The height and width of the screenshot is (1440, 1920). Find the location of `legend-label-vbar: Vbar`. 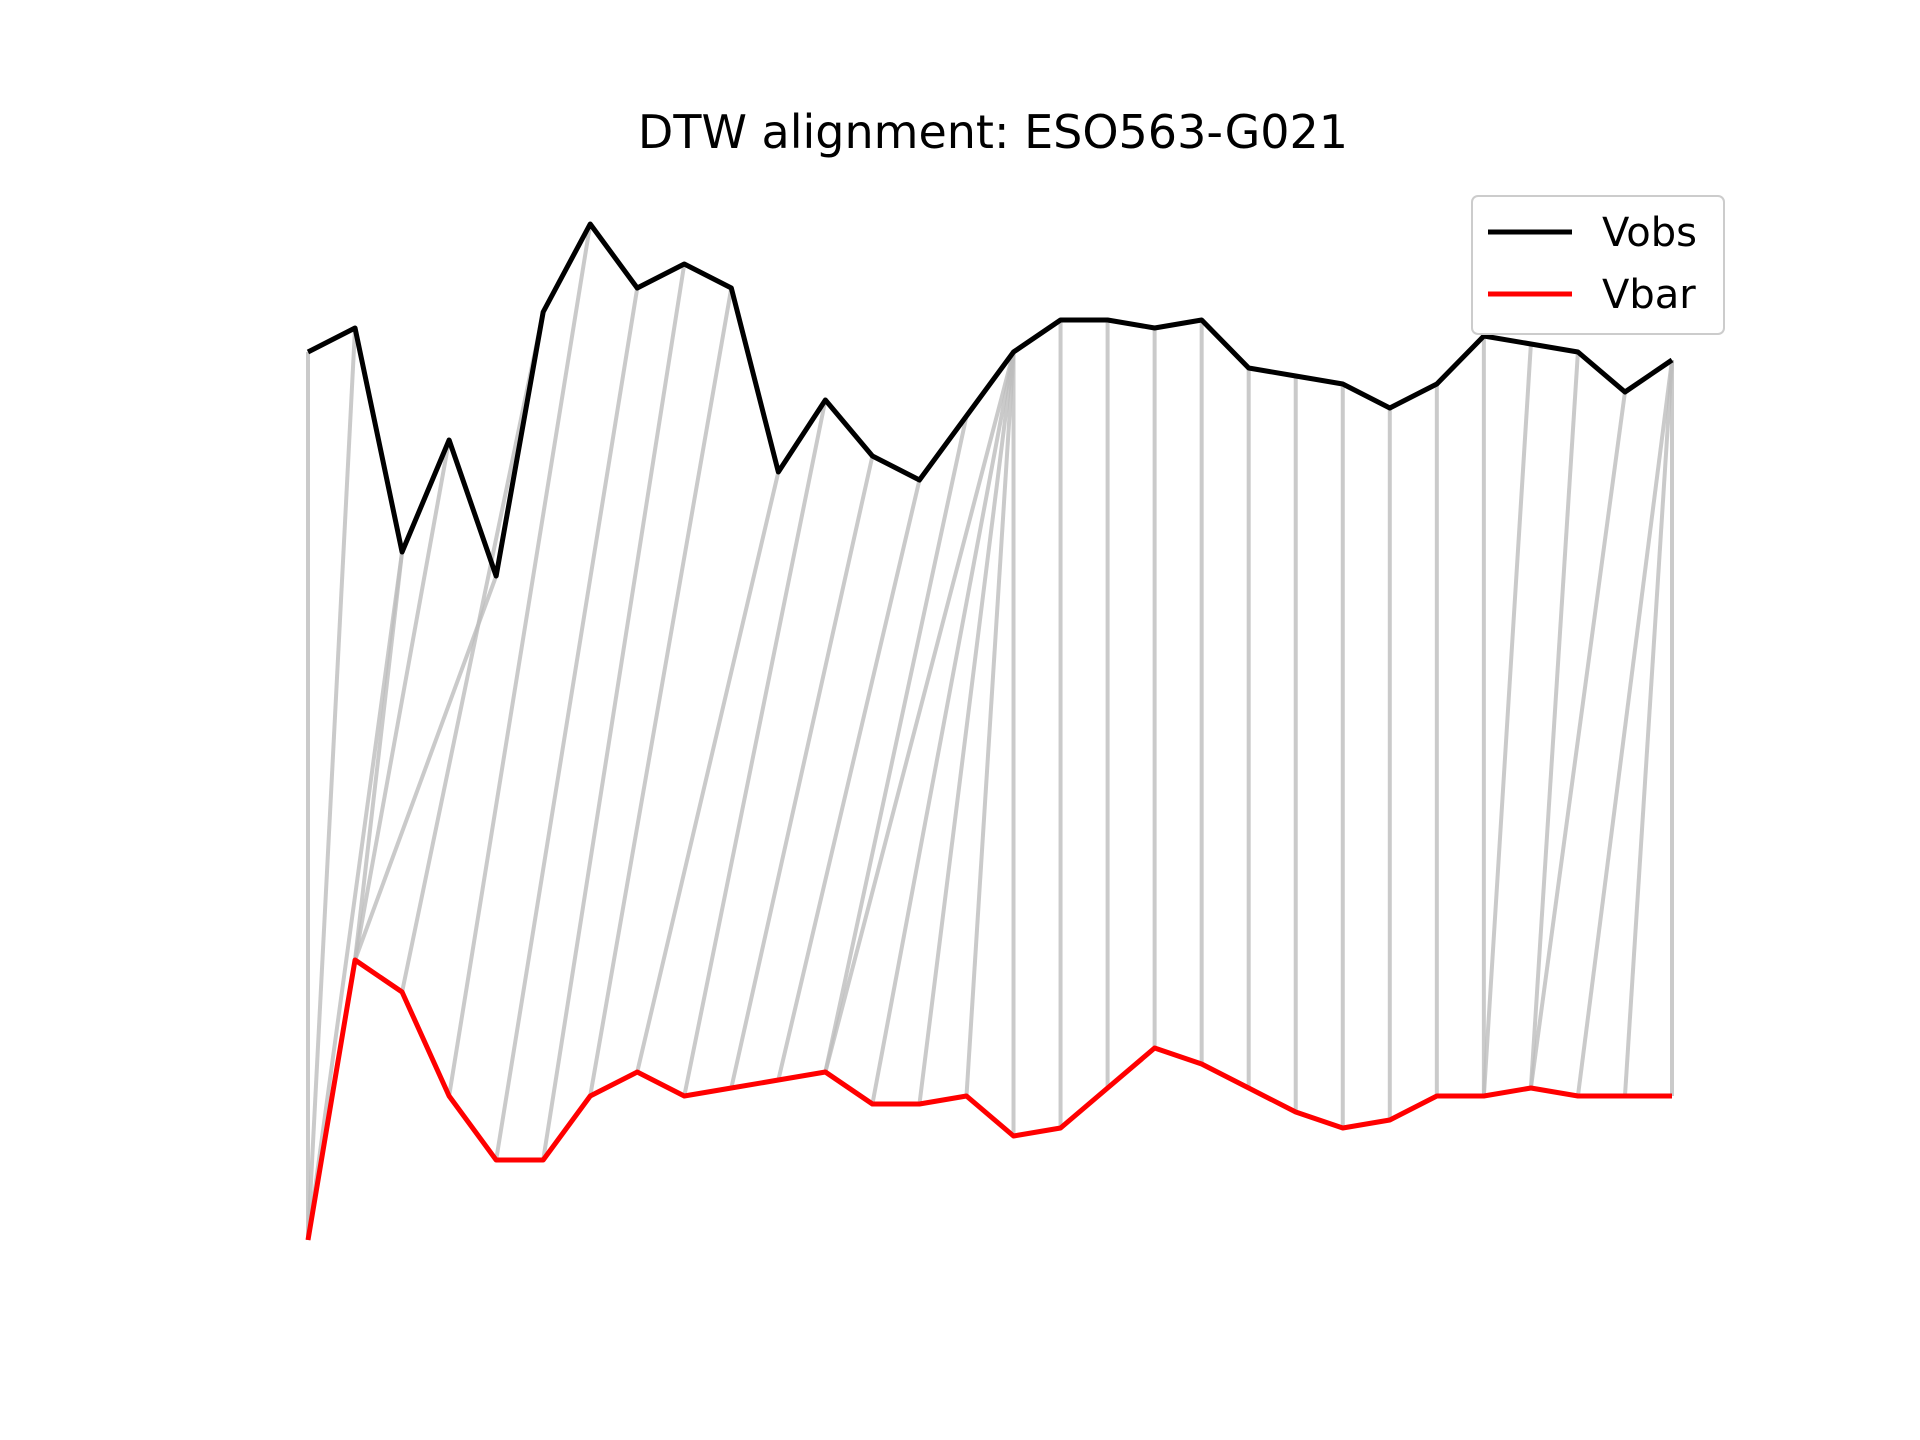

legend-label-vbar: Vbar is located at coordinates (1649, 295).